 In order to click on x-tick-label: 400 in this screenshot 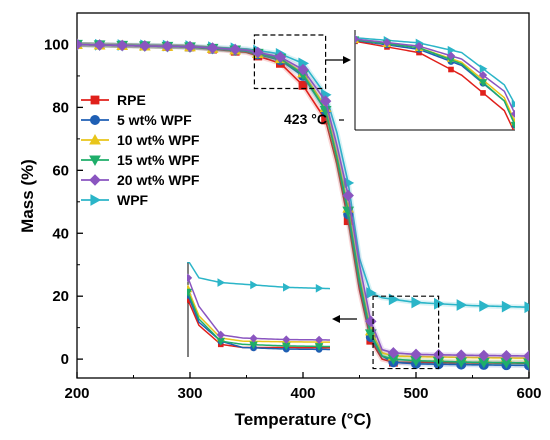, I will do `click(302, 393)`.